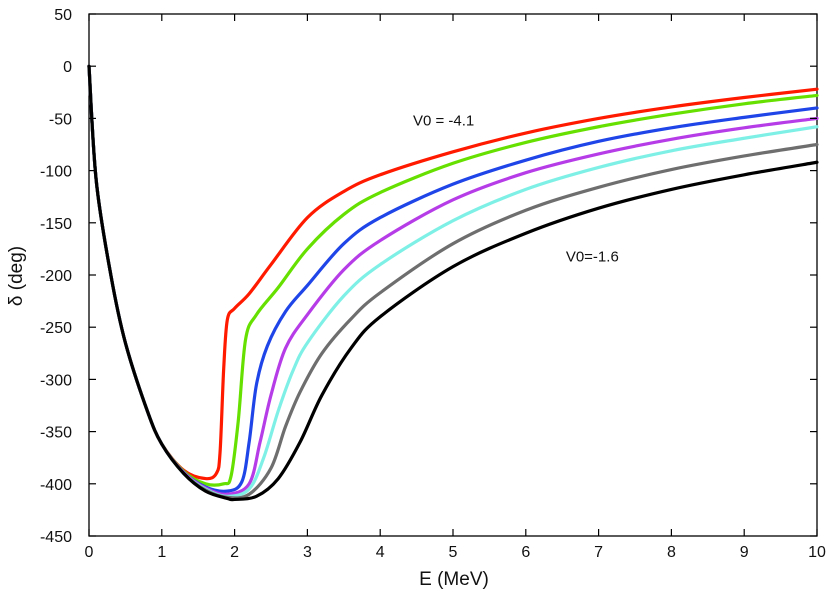 The image size is (830, 592). What do you see at coordinates (380, 552) in the screenshot?
I see `x-tick-label: 4` at bounding box center [380, 552].